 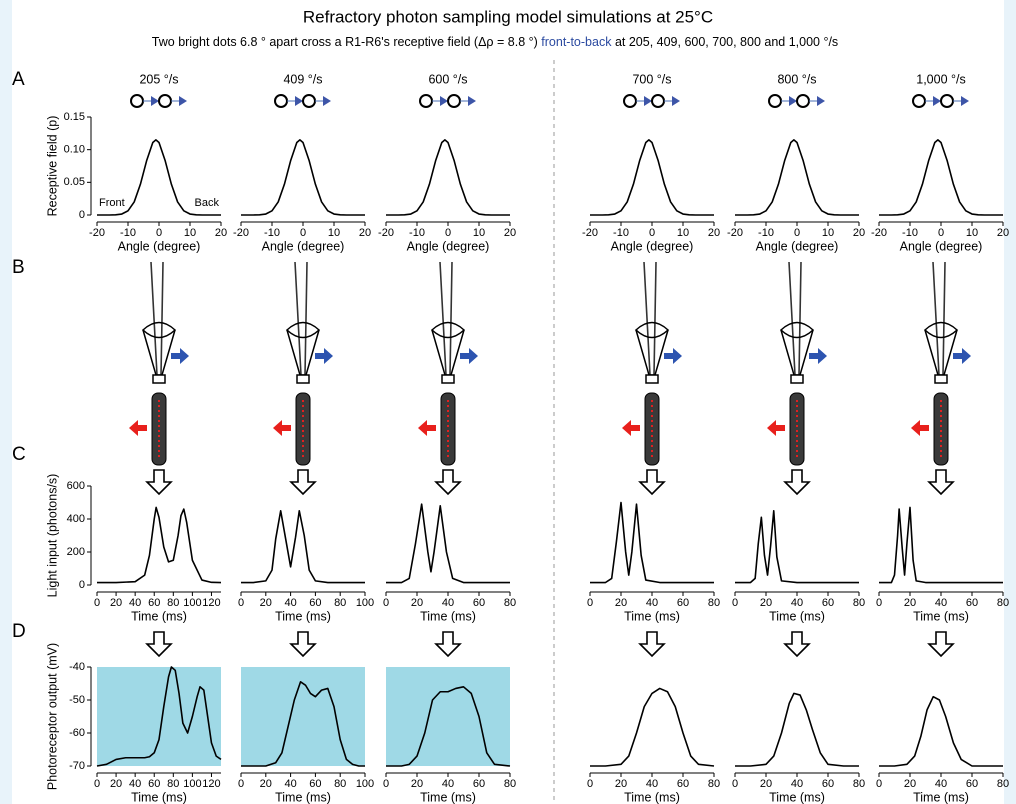 What do you see at coordinates (77, 667) in the screenshot?
I see `y-tick-label: -40` at bounding box center [77, 667].